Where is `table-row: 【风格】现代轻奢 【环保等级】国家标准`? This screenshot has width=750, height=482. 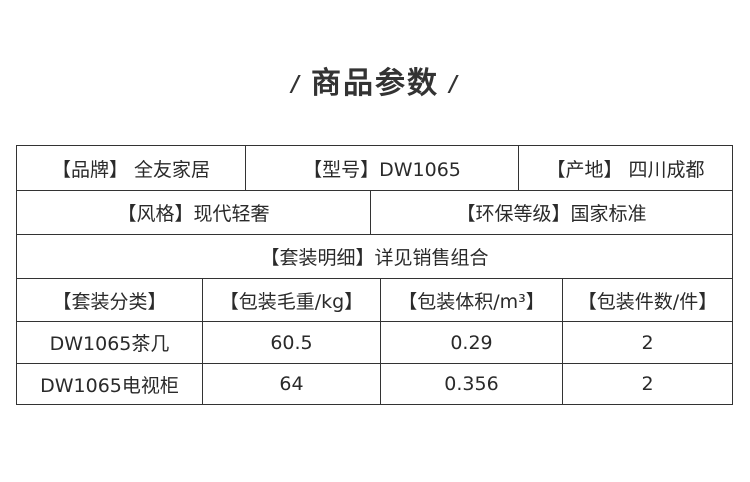 table-row: 【风格】现代轻奢 【环保等级】国家标准 is located at coordinates (374, 212).